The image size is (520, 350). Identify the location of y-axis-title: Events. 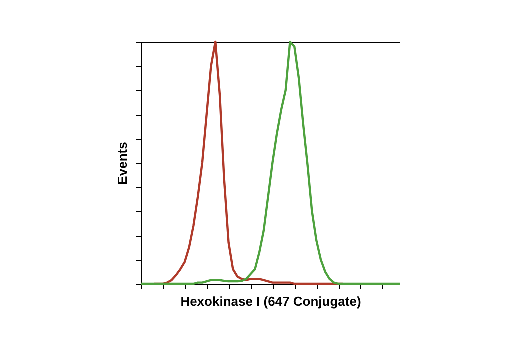
(122, 163).